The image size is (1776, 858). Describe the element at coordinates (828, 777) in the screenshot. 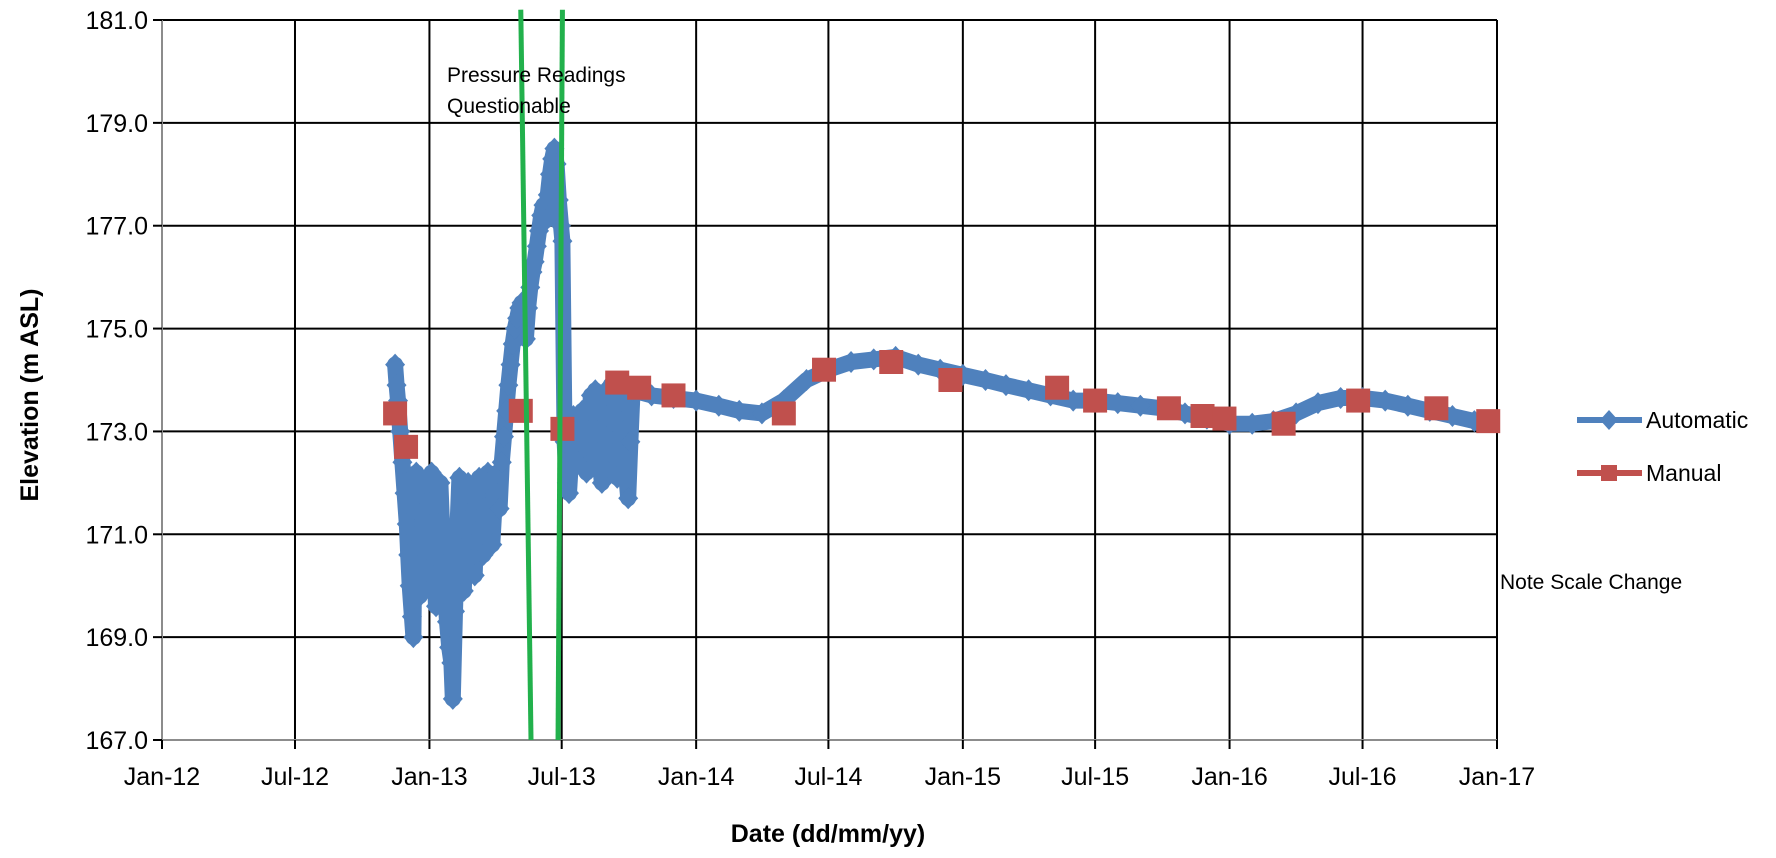

I see `x-tick-label: Jul-14` at that location.